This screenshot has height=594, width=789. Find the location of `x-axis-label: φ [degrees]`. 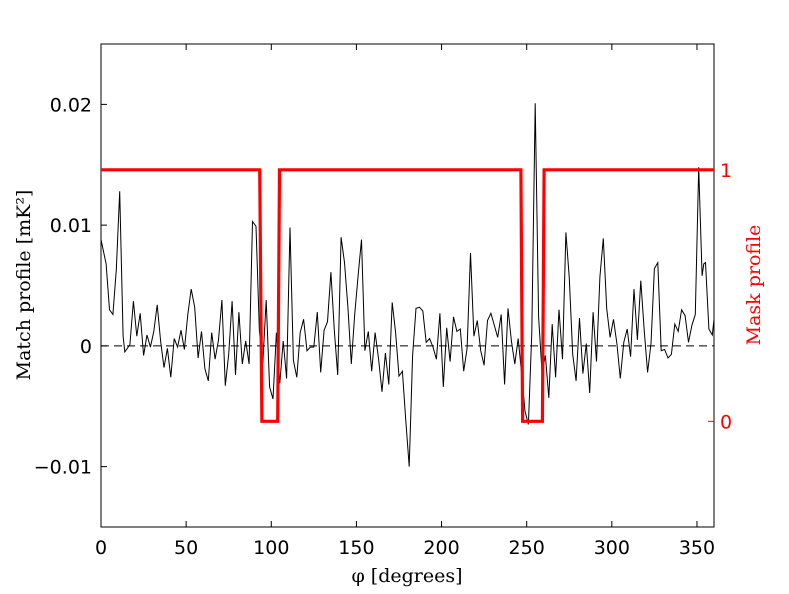

x-axis-label: φ [degrees] is located at coordinates (406, 576).